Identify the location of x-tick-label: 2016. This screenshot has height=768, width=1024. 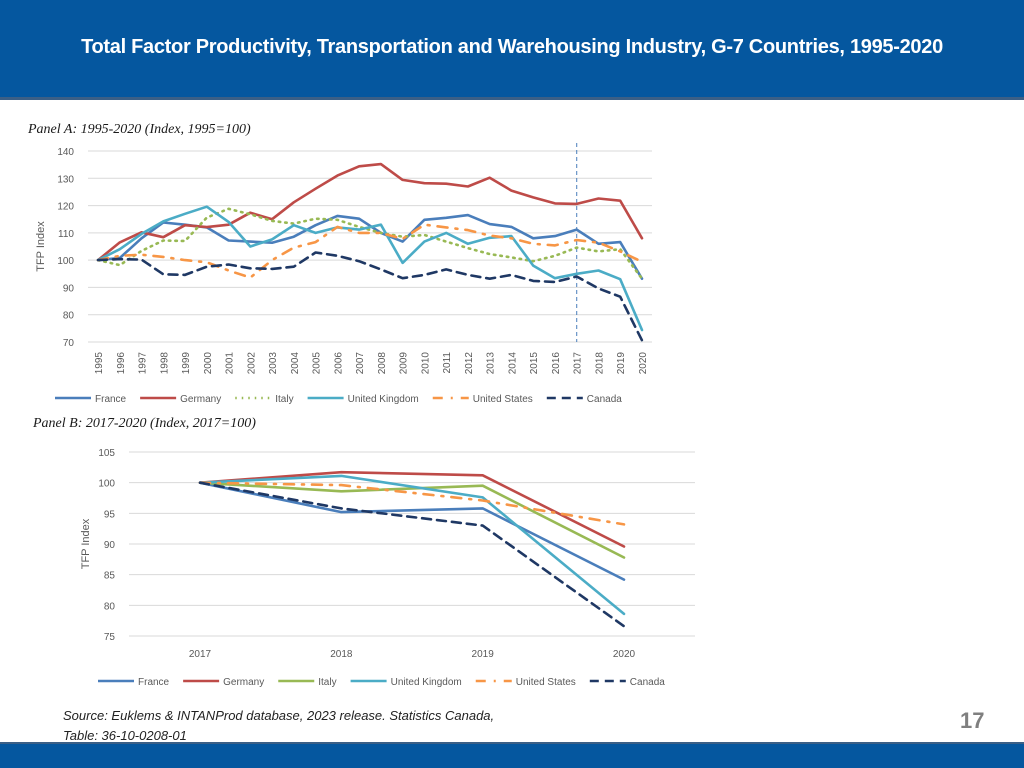
(556, 363).